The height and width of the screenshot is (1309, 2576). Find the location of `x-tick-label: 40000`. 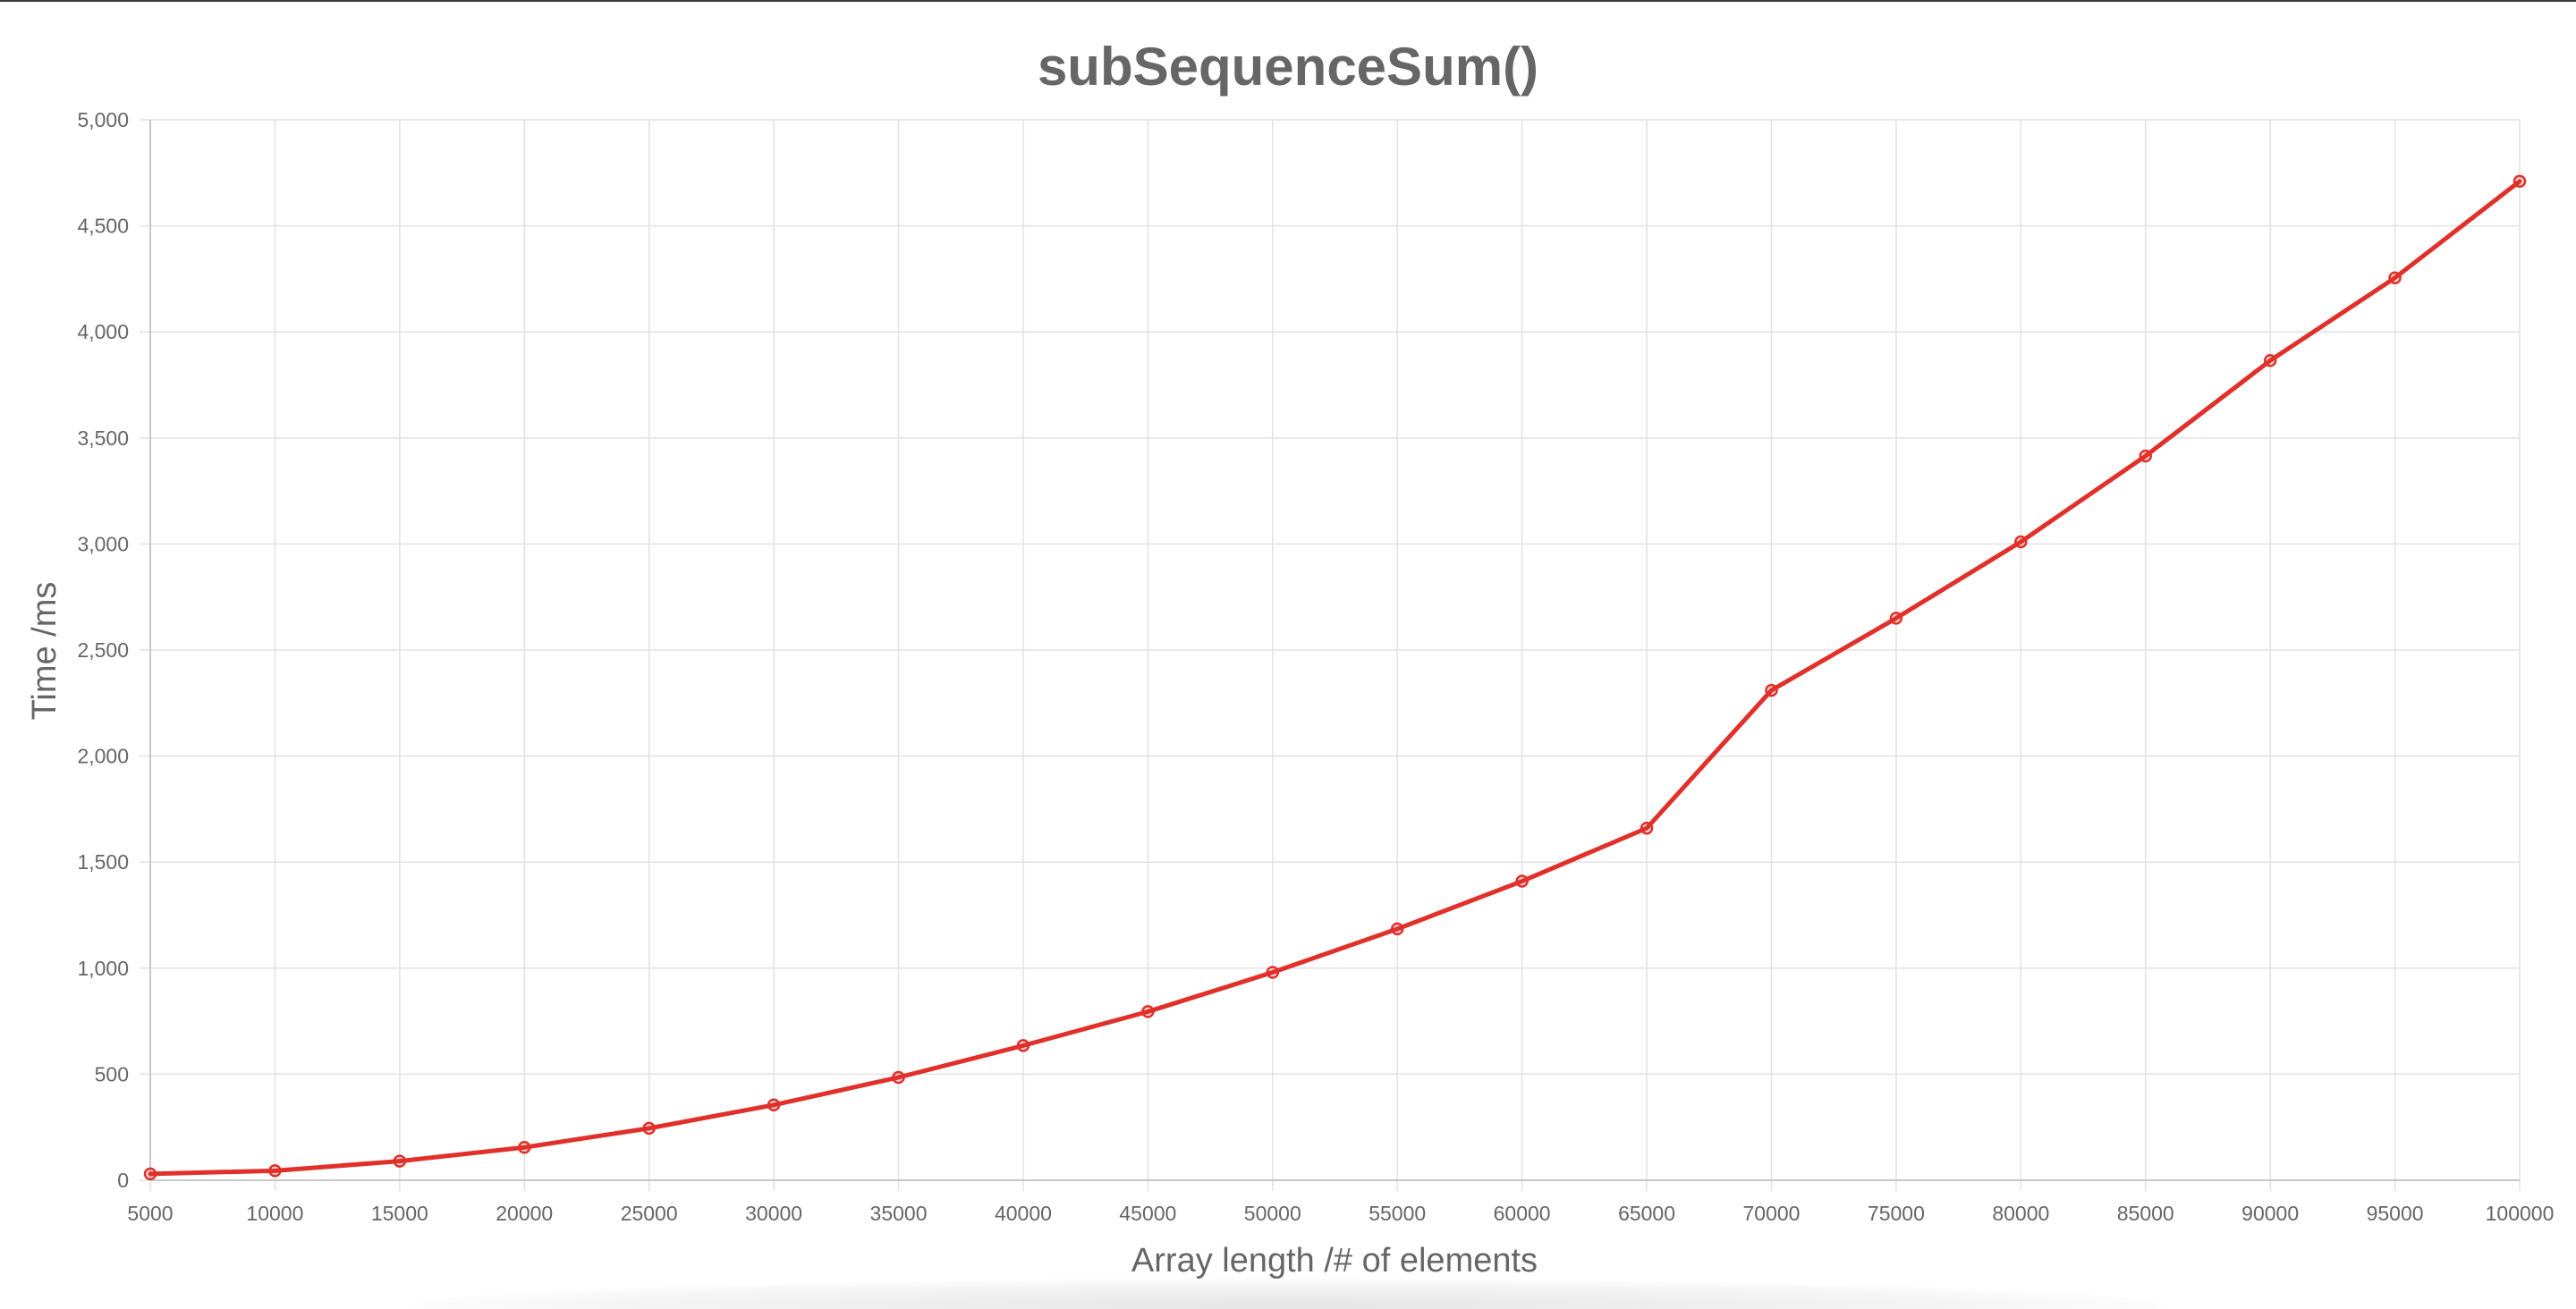

x-tick-label: 40000 is located at coordinates (1023, 1213).